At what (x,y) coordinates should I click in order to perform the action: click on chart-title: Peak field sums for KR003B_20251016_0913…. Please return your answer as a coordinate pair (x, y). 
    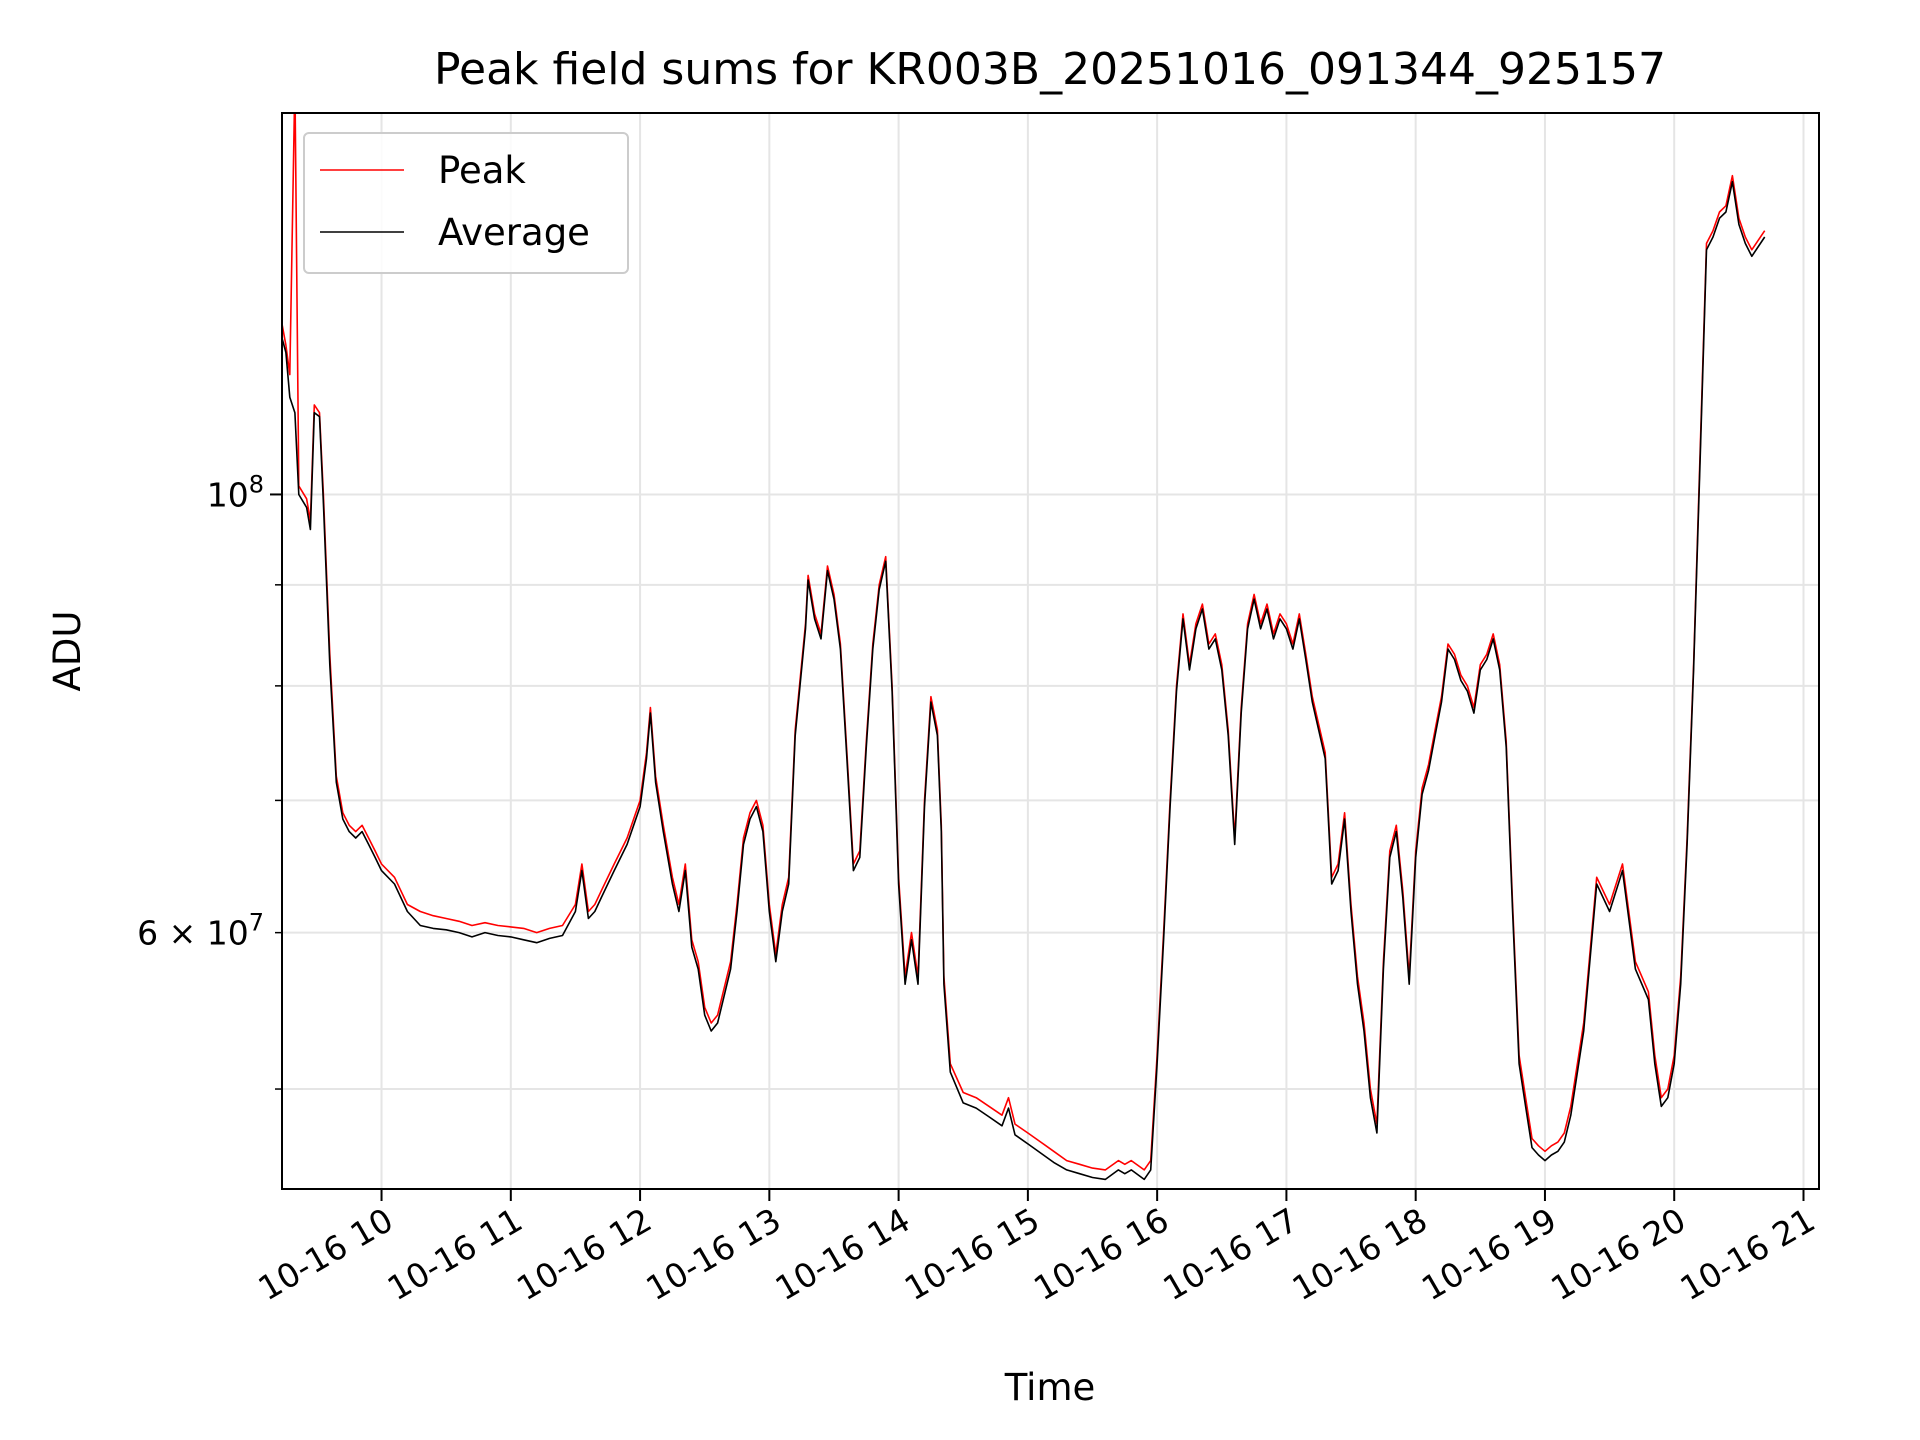
    Looking at the image, I should click on (1050, 69).